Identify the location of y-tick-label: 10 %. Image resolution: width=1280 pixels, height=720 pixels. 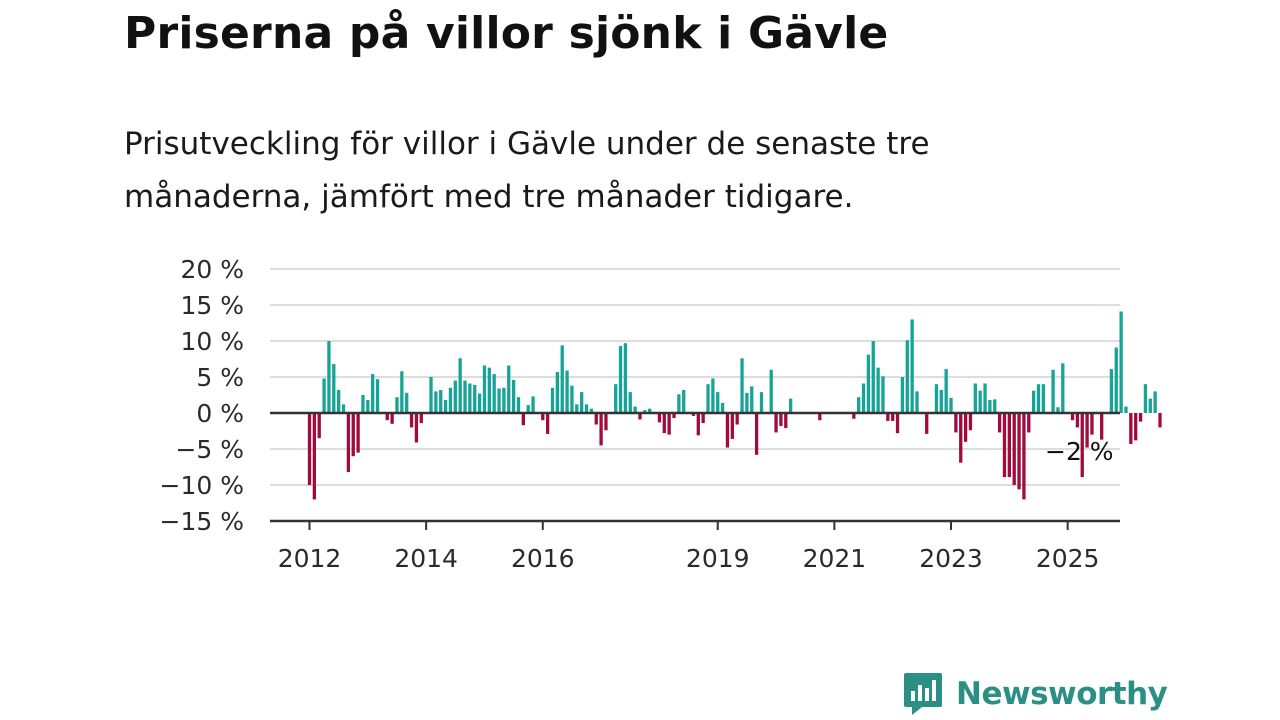
(212, 341).